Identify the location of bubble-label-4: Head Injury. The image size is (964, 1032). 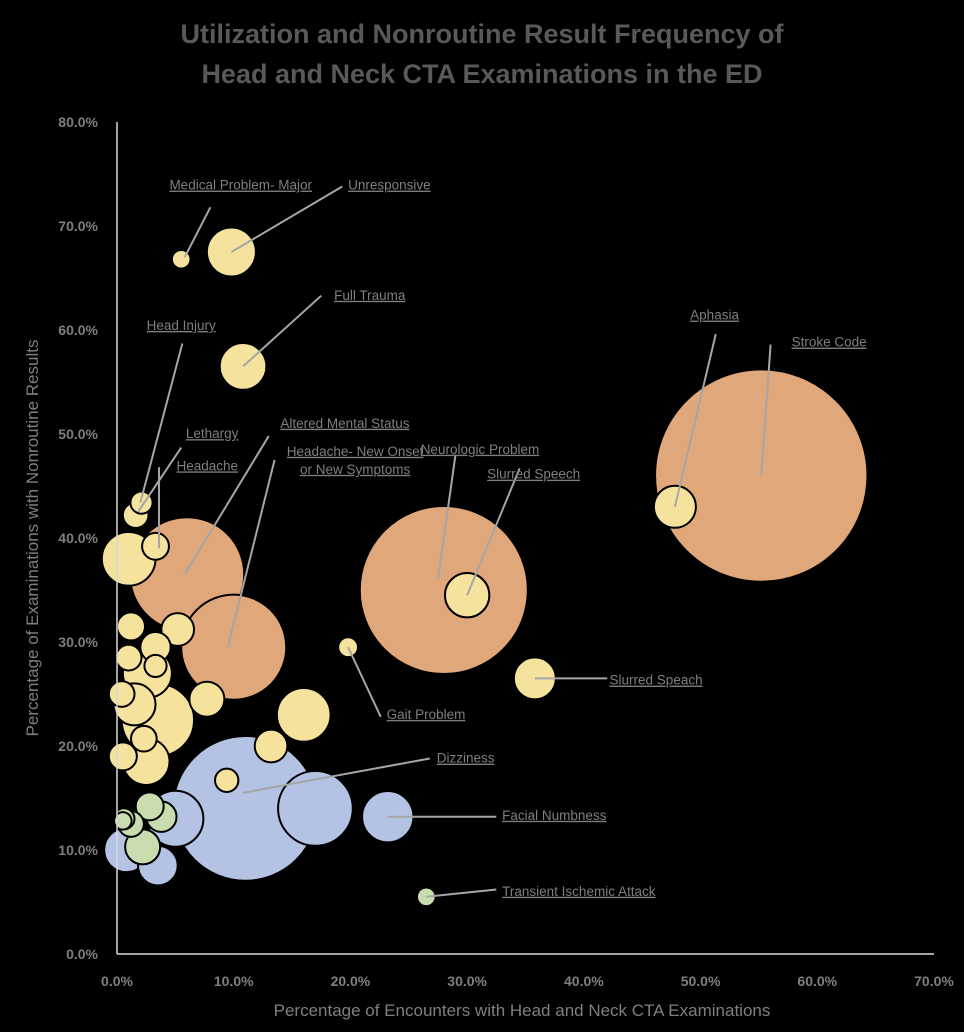
(181, 325).